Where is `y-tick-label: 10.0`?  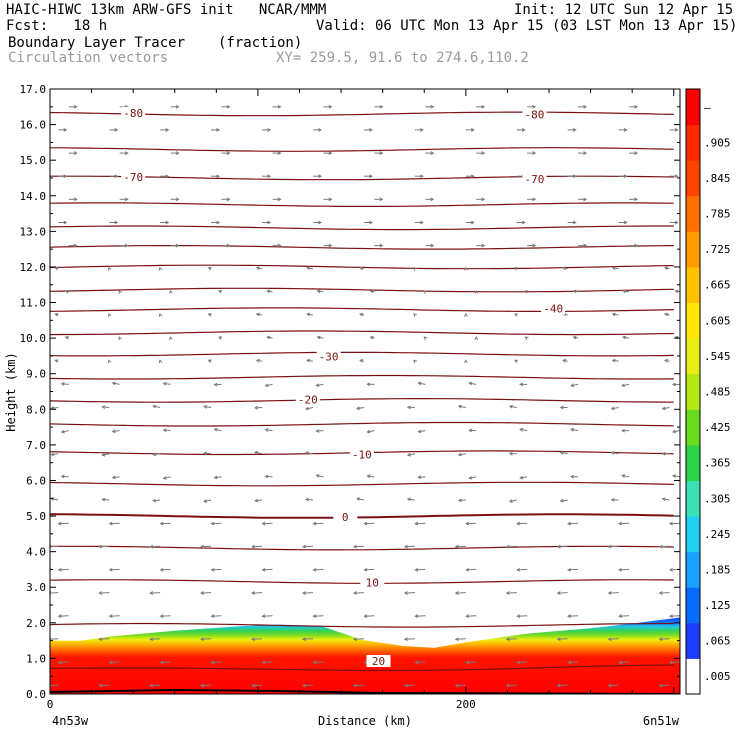
y-tick-label: 10.0 is located at coordinates (33, 338).